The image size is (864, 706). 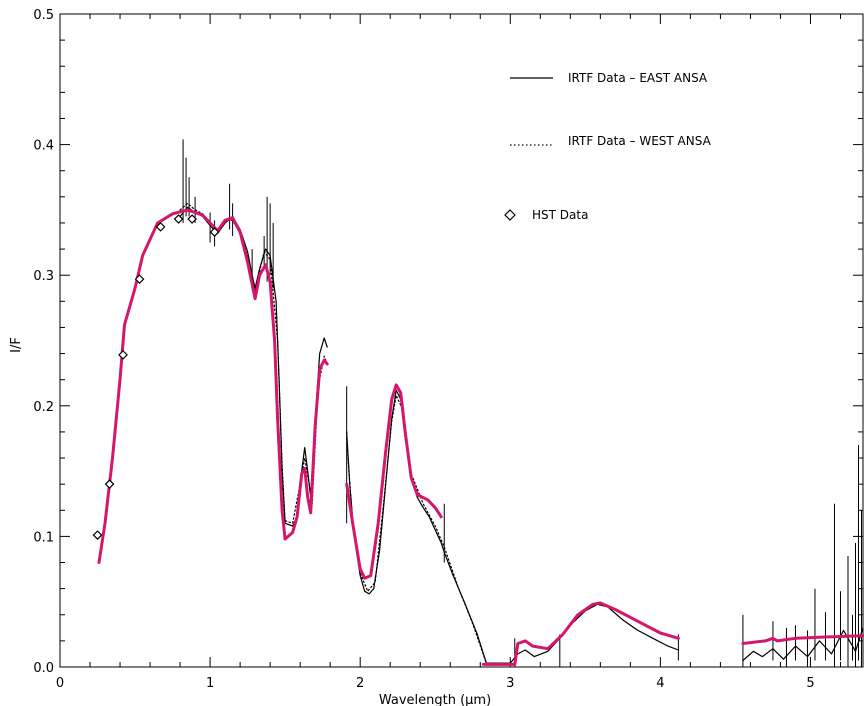 I want to click on series-line-solid, so click(x=803, y=644).